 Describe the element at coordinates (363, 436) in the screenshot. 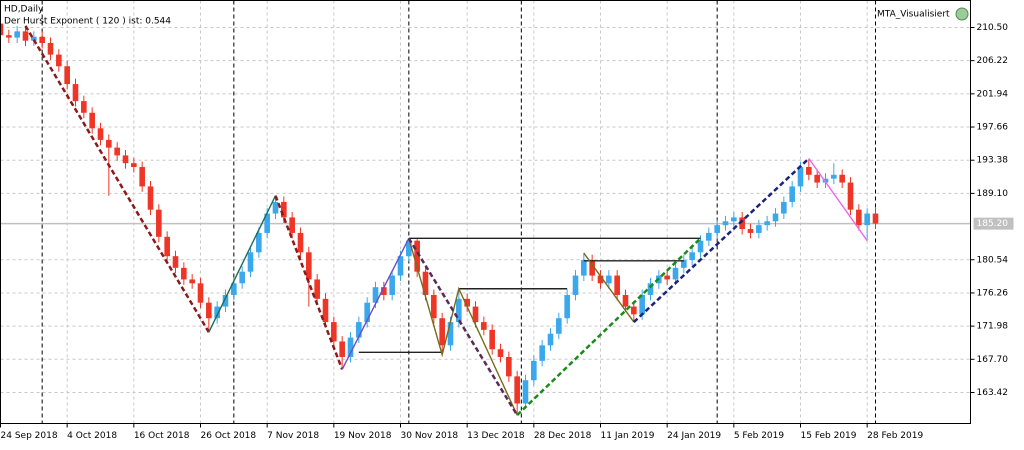

I see `x-tick-label: 19 Nov 2018` at that location.